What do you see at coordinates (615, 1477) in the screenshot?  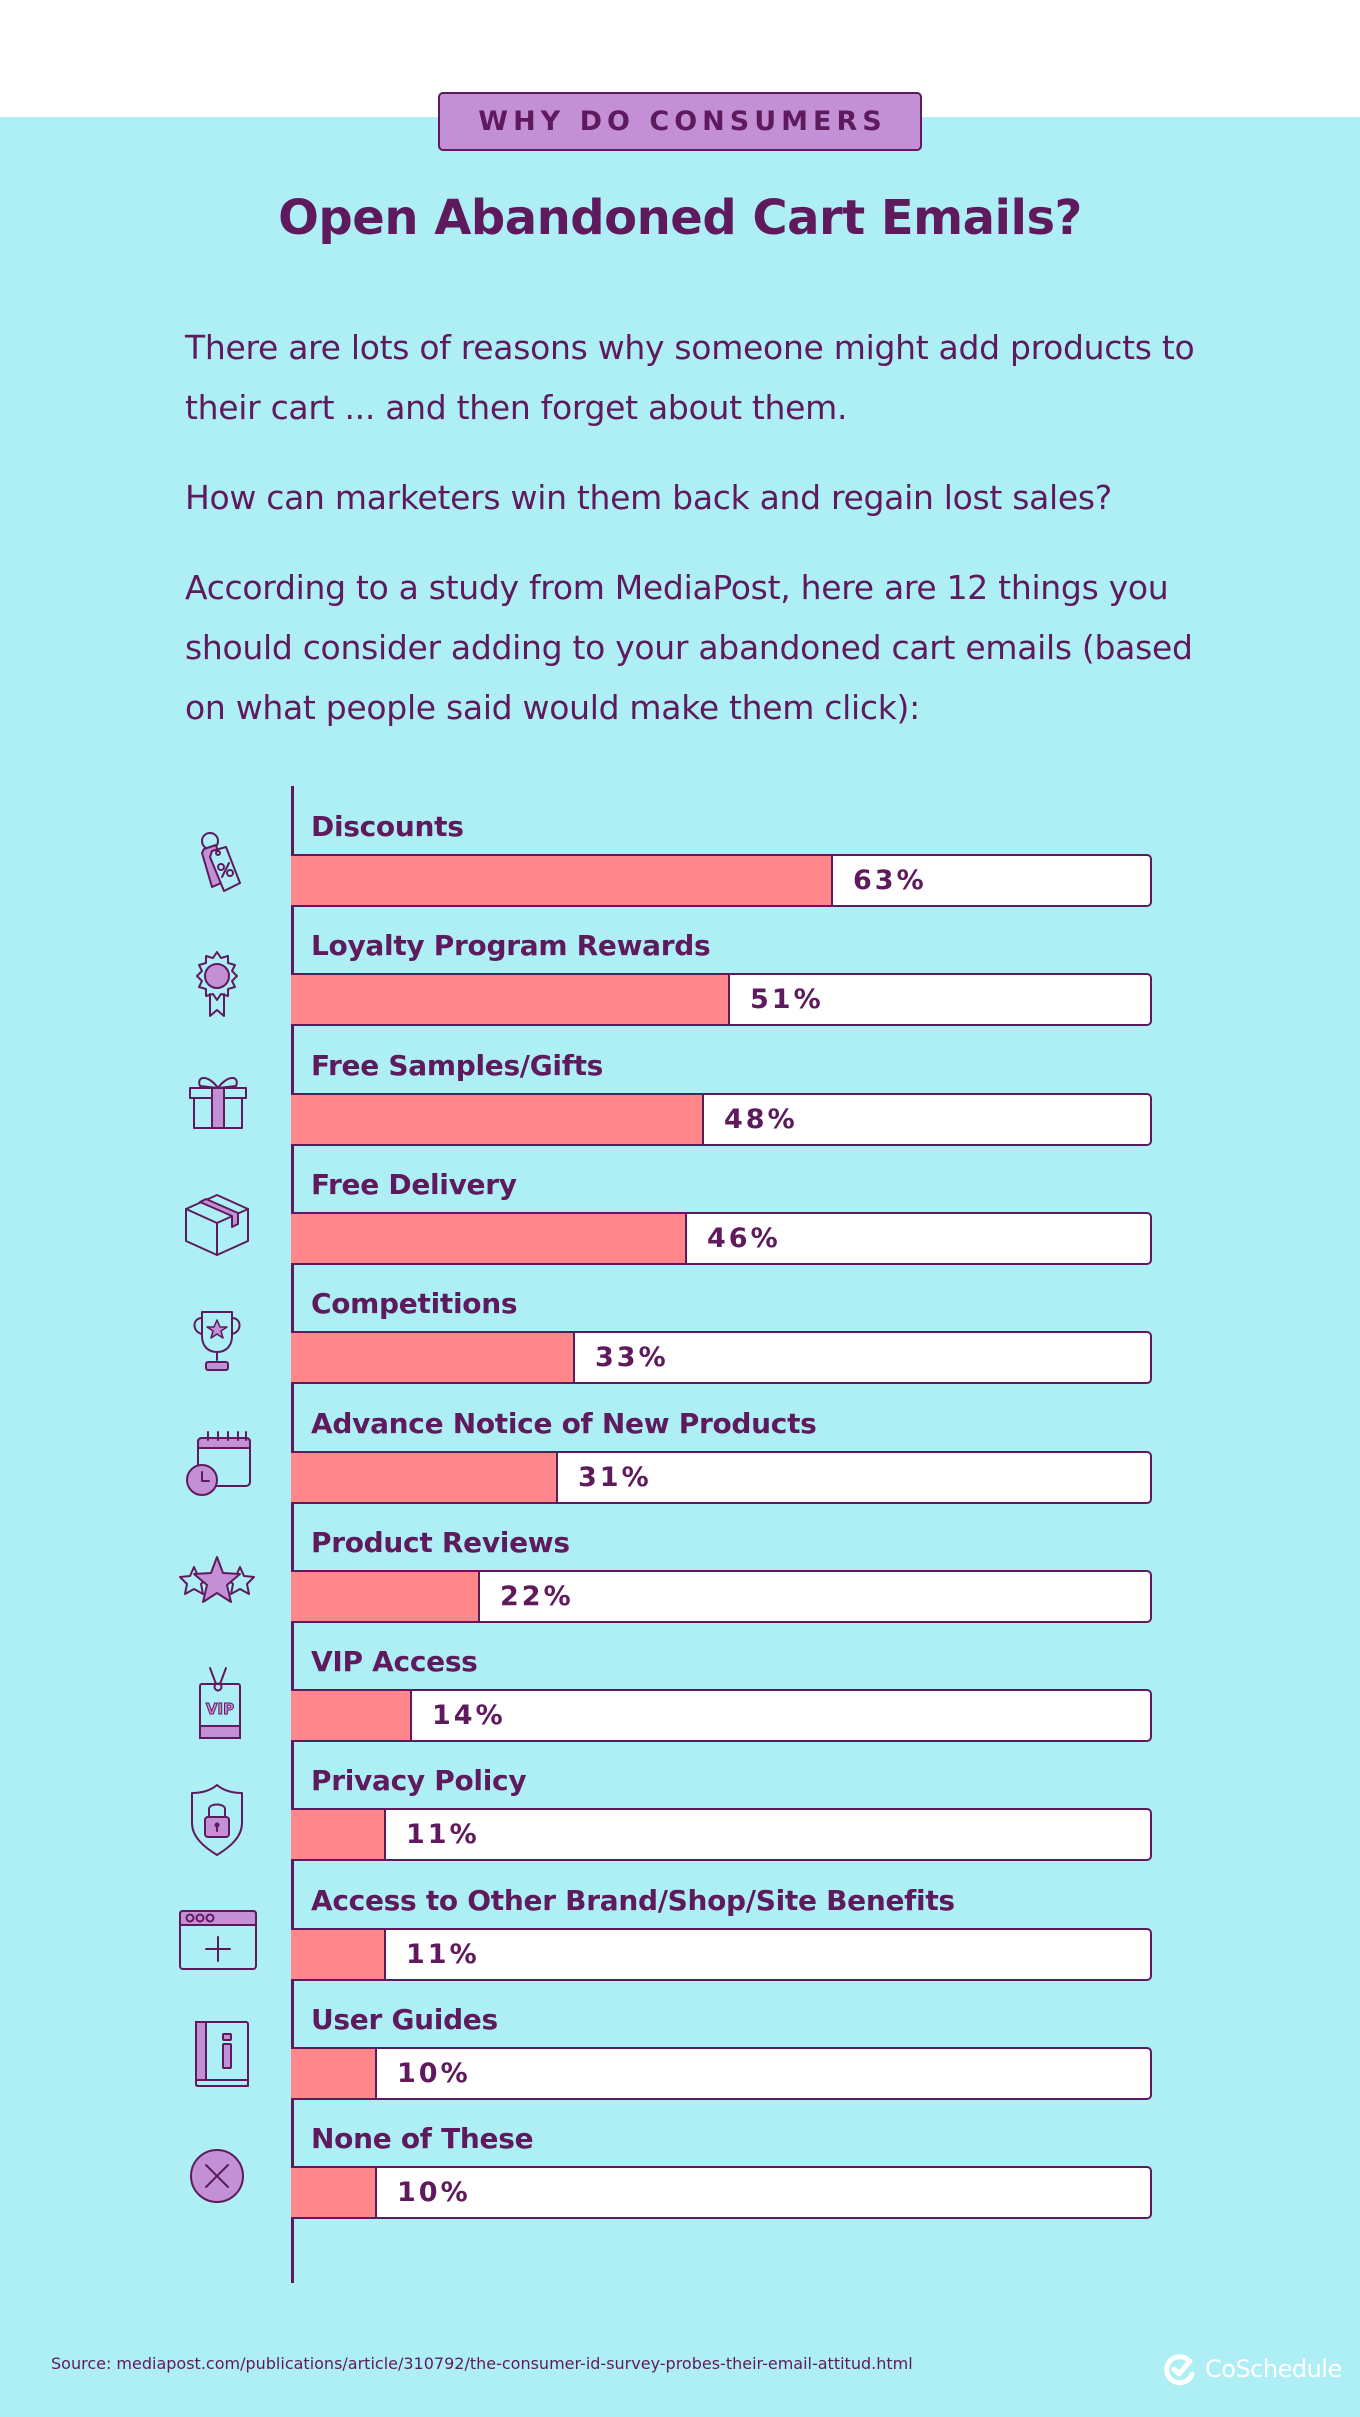 I see `bar-value: 31%` at bounding box center [615, 1477].